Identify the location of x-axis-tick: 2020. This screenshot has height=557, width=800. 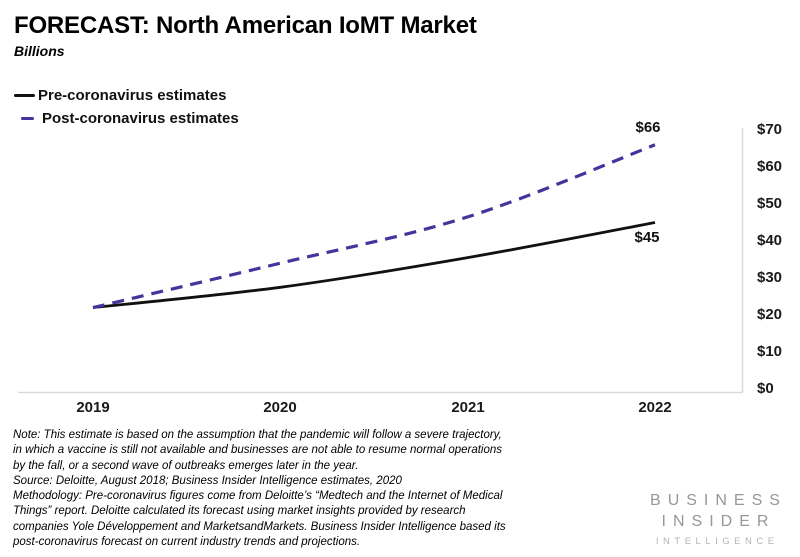
(280, 407).